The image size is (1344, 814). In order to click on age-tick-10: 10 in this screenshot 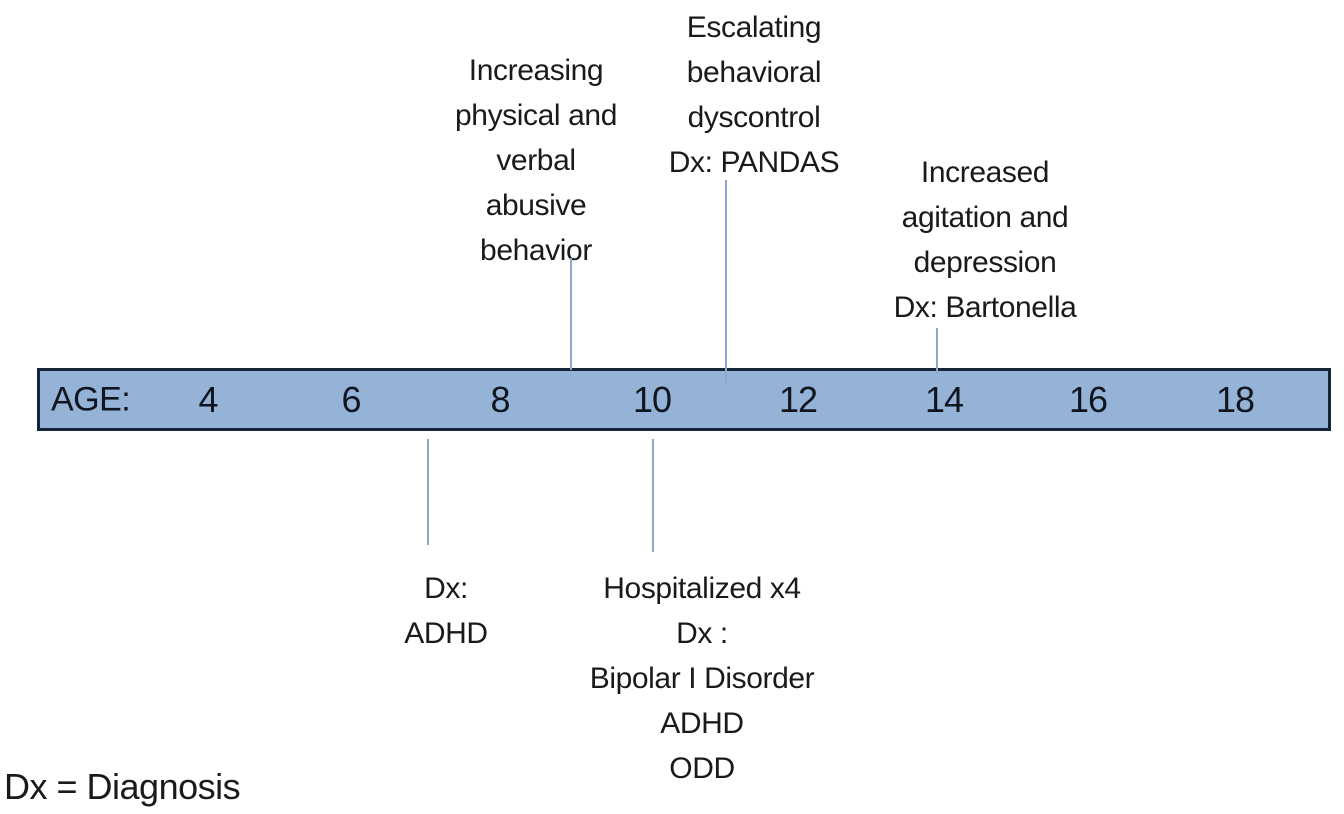, I will do `click(652, 399)`.